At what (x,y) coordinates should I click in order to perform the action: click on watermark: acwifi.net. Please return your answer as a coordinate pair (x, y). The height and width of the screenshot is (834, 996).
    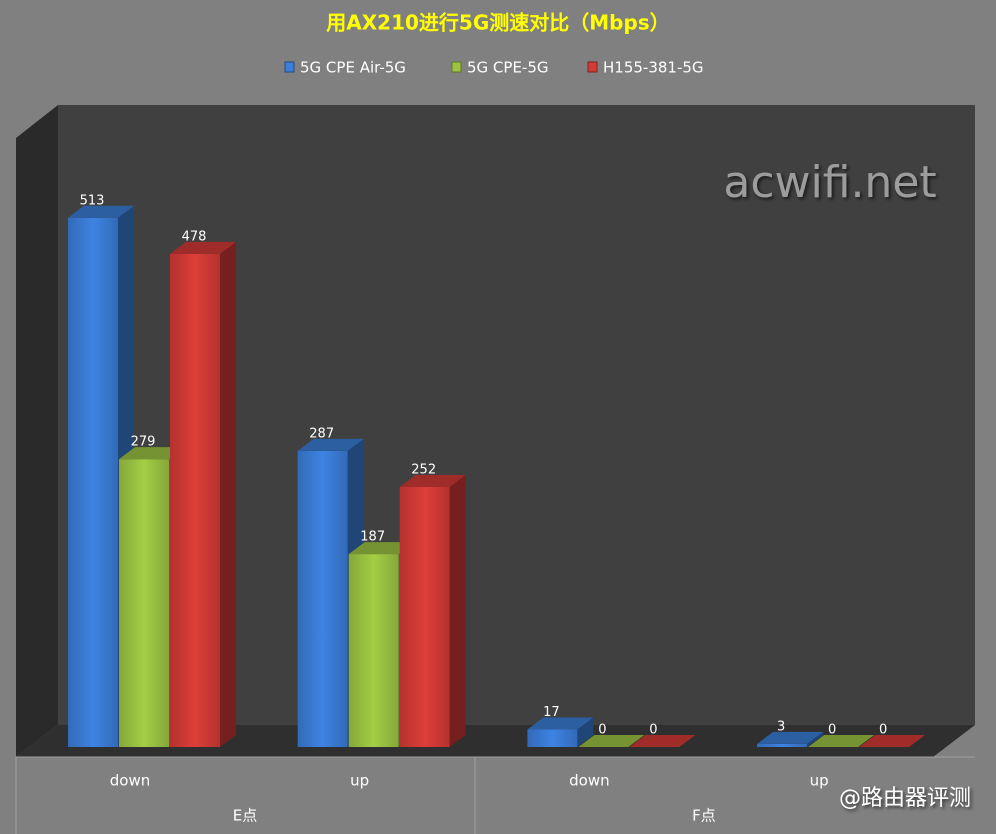
    Looking at the image, I should click on (829, 182).